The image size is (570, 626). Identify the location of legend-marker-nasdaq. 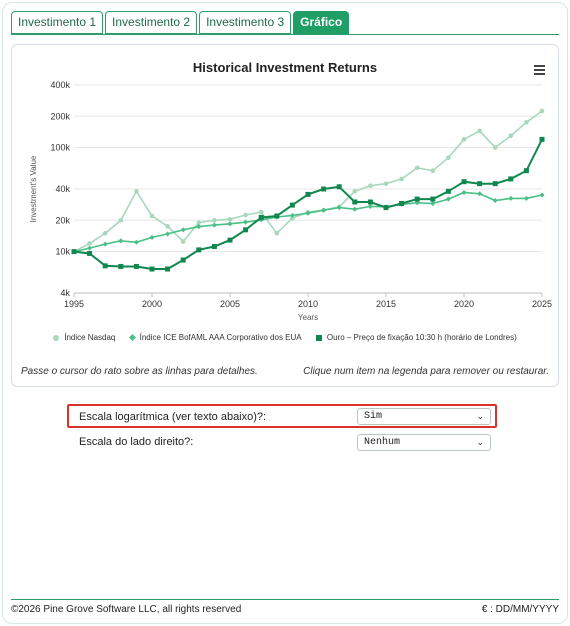
(56, 337).